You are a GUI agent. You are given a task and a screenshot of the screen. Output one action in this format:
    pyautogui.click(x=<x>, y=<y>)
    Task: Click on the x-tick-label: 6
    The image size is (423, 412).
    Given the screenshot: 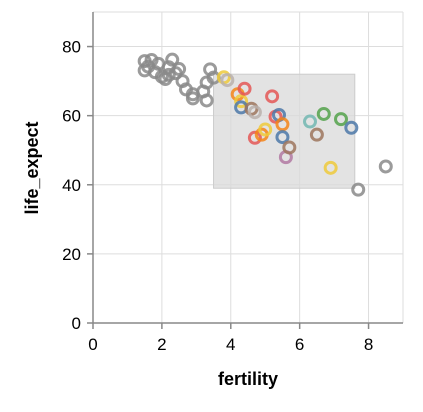 What is the action you would take?
    pyautogui.click(x=299, y=344)
    